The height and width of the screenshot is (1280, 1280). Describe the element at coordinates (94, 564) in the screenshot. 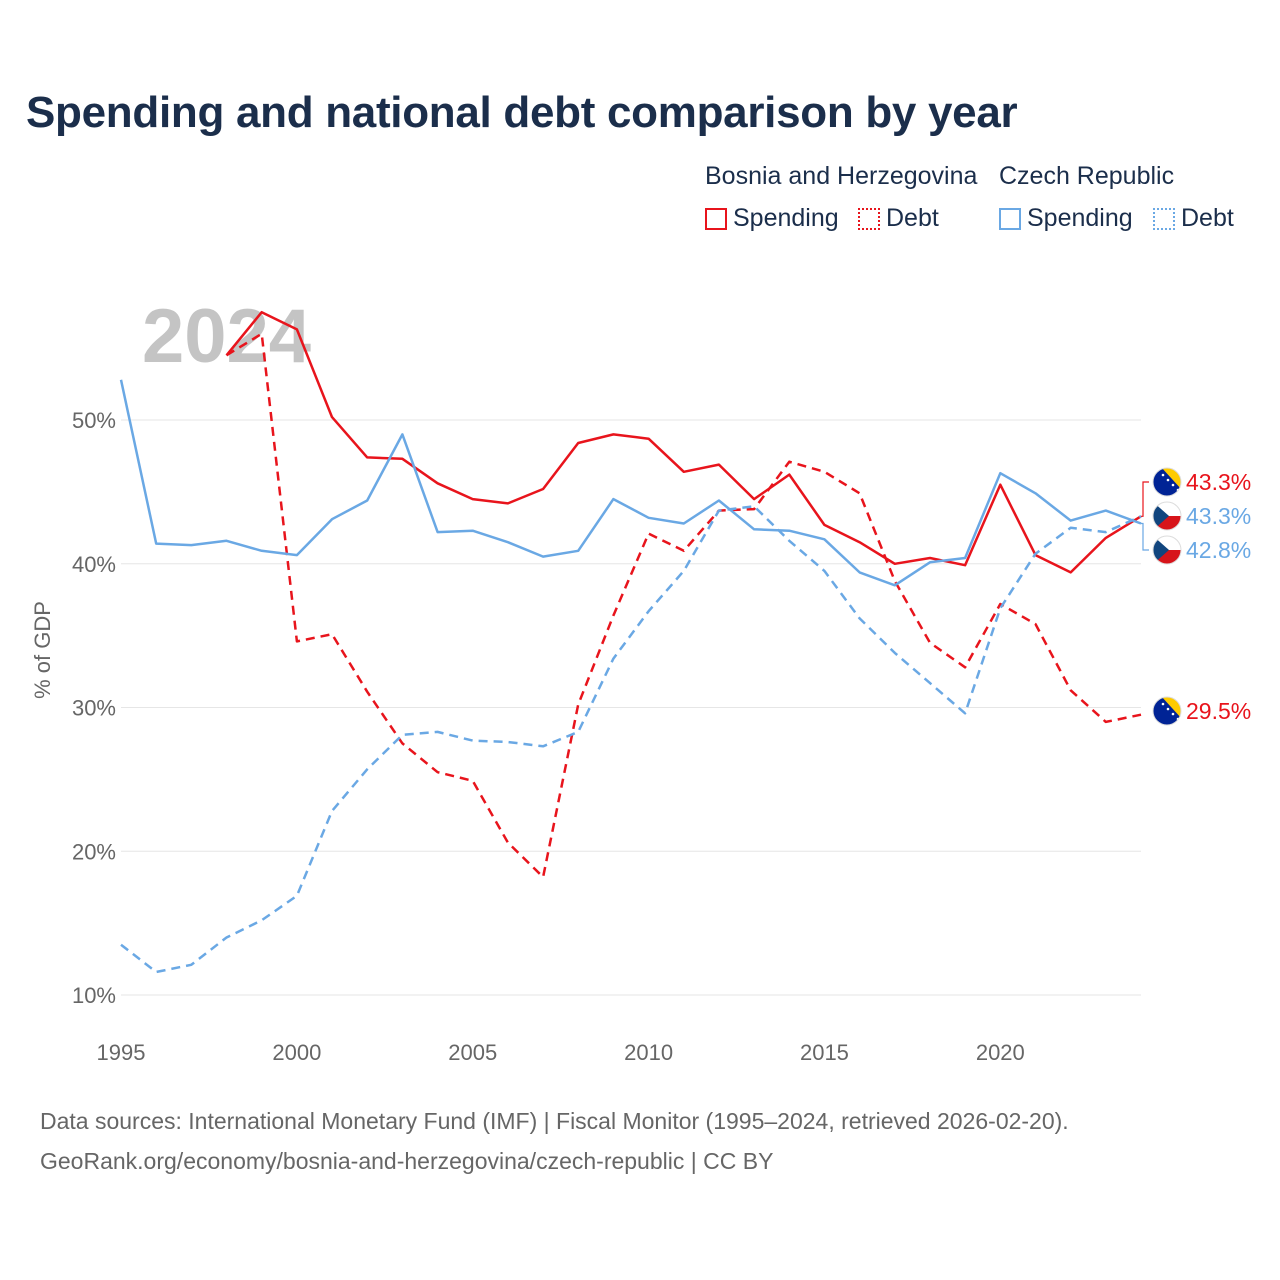

I see `y-tick-label: 40%` at that location.